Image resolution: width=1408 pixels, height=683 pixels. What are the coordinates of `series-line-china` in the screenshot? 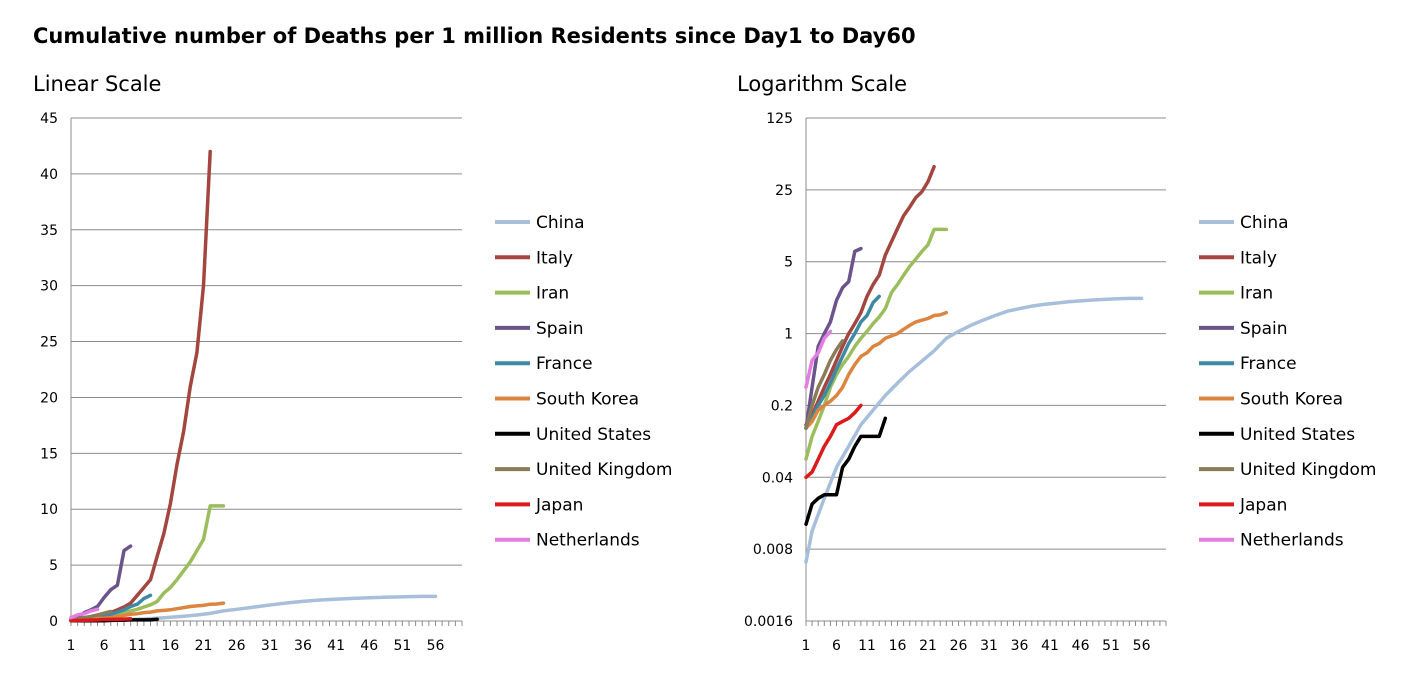 It's located at (974, 430).